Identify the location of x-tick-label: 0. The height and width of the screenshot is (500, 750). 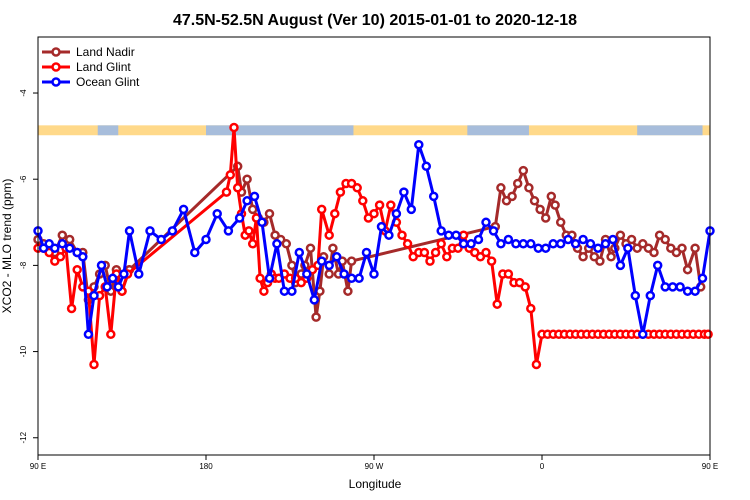
(542, 466).